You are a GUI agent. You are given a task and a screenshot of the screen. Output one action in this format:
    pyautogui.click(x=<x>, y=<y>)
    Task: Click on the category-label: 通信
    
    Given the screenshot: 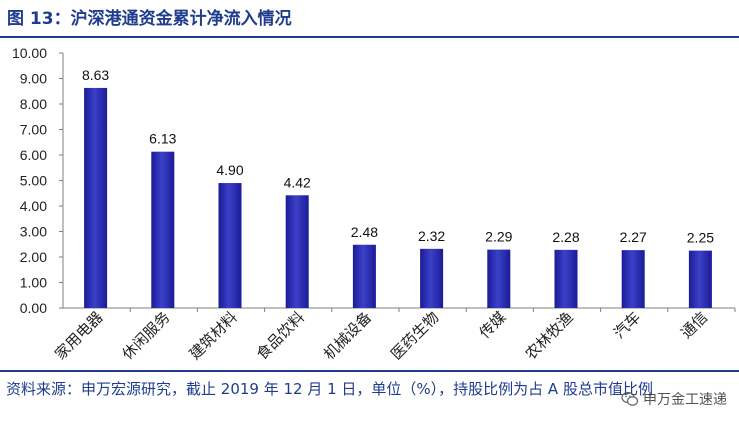 What is the action you would take?
    pyautogui.click(x=694, y=325)
    